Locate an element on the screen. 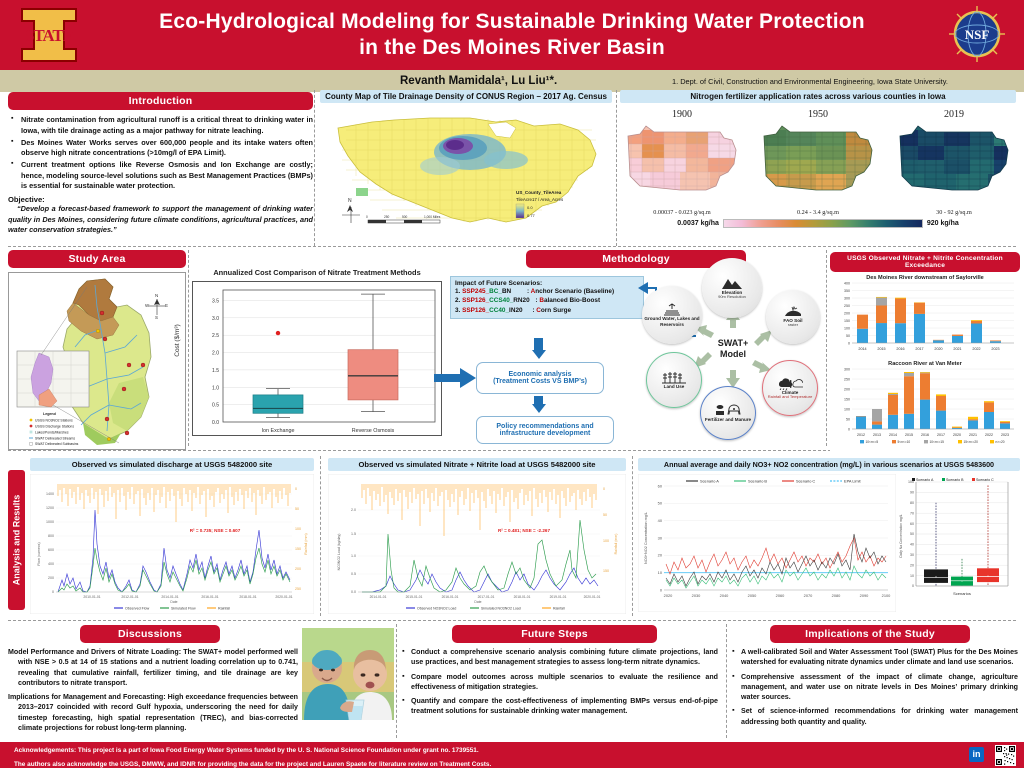 The width and height of the screenshot is (1024, 771). svg-text: Observed Flow is located at coordinates (137, 608).